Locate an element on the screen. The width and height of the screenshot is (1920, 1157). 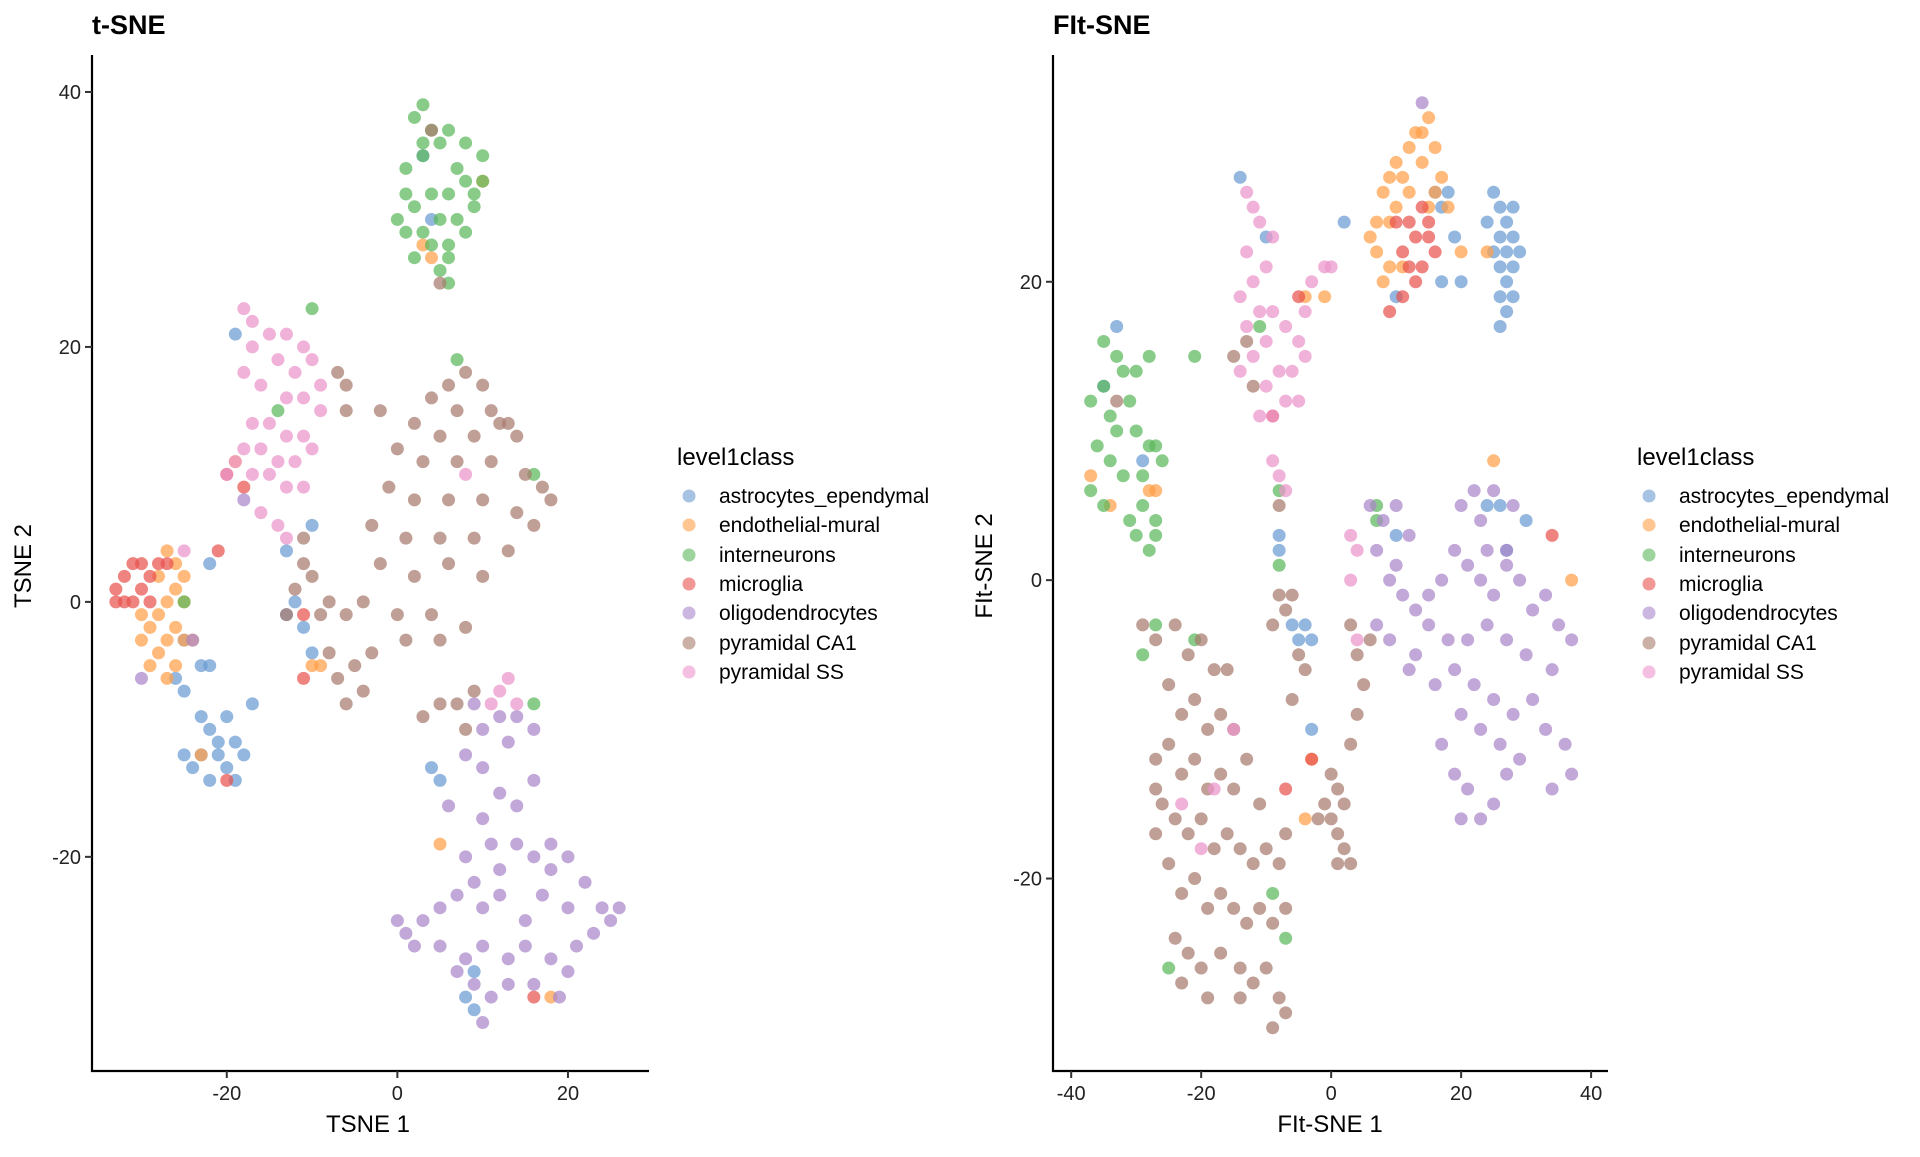
legend-item: microglia is located at coordinates (1702, 584).